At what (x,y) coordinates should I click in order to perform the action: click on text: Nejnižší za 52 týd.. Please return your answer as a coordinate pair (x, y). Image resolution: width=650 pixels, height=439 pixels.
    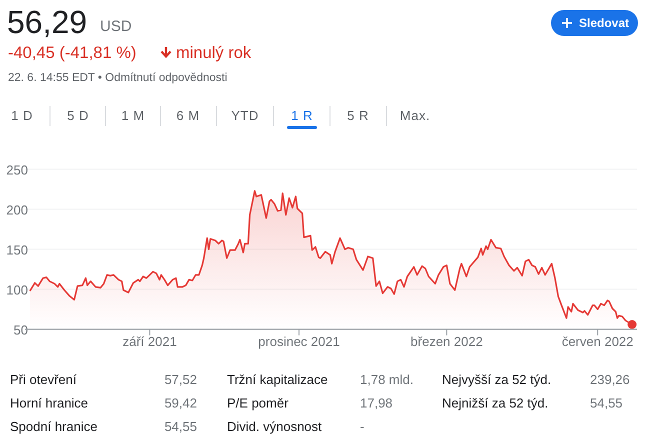
    Looking at the image, I should click on (495, 403).